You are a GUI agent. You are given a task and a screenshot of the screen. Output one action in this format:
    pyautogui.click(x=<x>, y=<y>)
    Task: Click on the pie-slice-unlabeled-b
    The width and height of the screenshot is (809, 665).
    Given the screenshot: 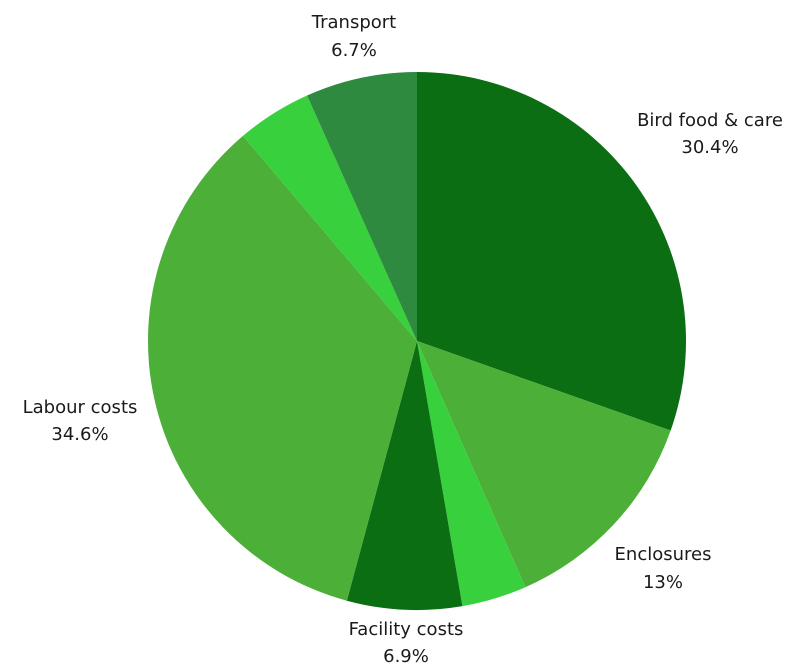 What is the action you would take?
    pyautogui.click(x=329, y=218)
    